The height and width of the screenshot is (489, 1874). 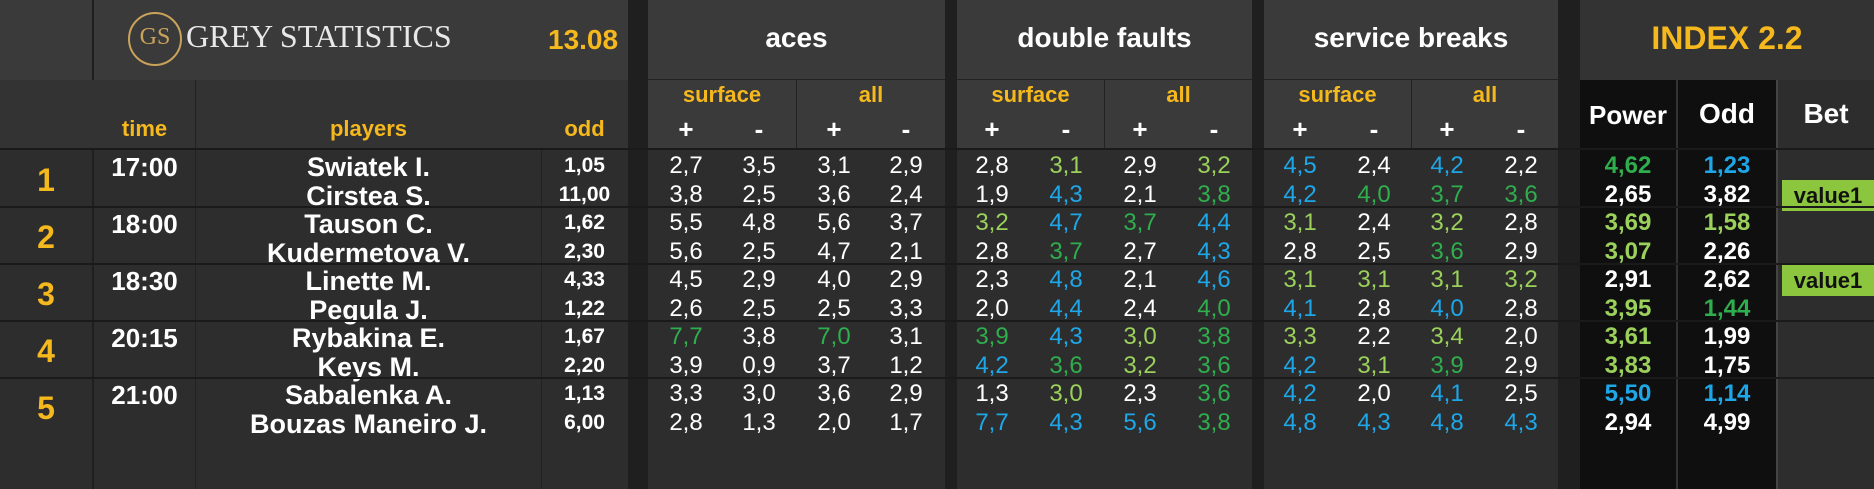 I want to click on power-value: 5,50, so click(x=1628, y=393).